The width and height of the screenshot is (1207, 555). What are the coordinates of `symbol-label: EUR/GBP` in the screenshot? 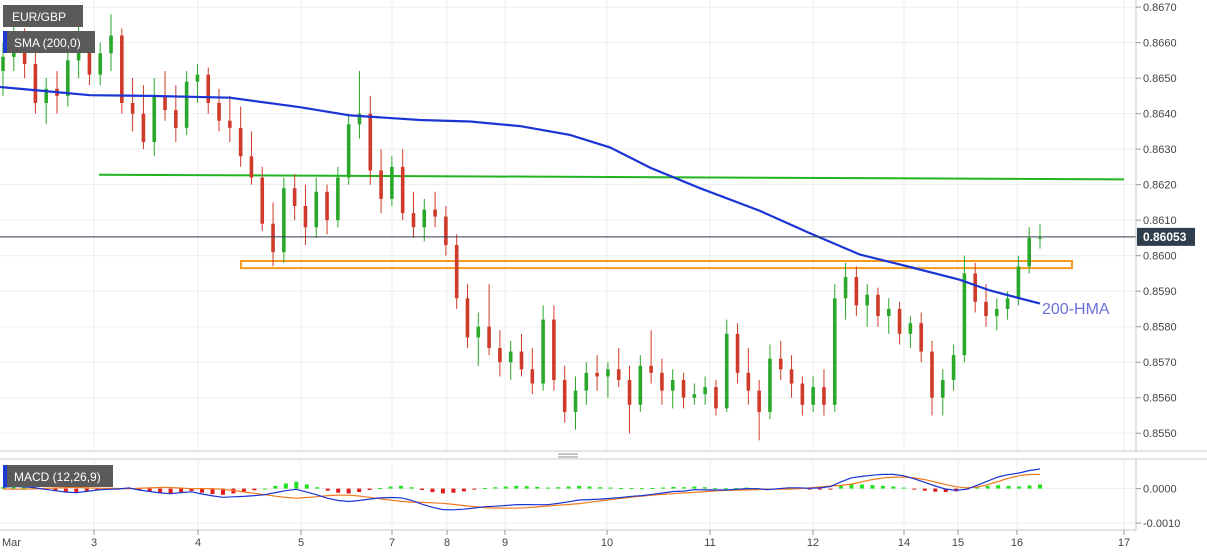 It's located at (43, 16).